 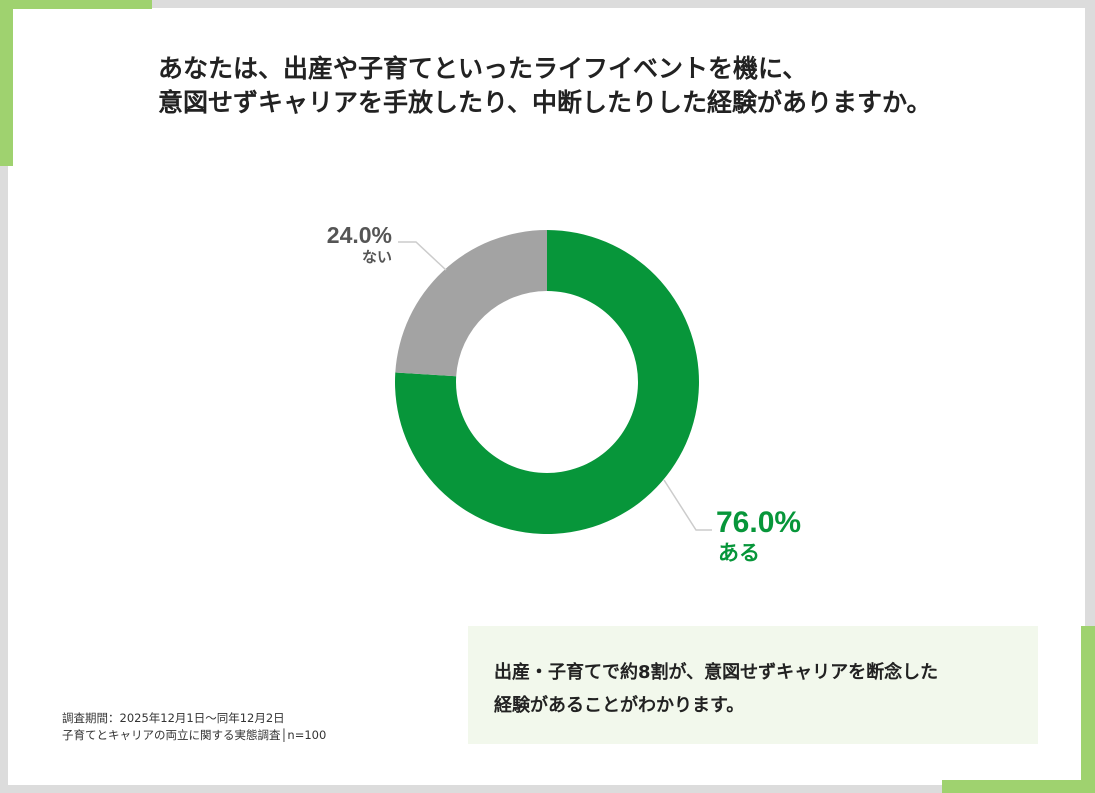 What do you see at coordinates (545, 102) in the screenshot?
I see `question-title-line-2: 意図せずキャリアを手放したり、中断したりした経験がありますか。` at bounding box center [545, 102].